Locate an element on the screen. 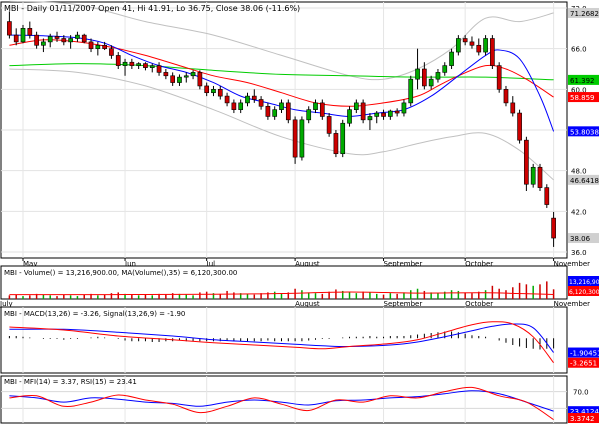  price-badge-label: 38.06 is located at coordinates (580, 239).